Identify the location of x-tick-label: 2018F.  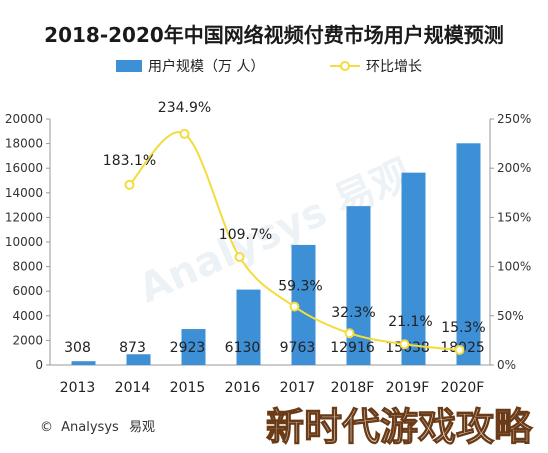
(353, 388).